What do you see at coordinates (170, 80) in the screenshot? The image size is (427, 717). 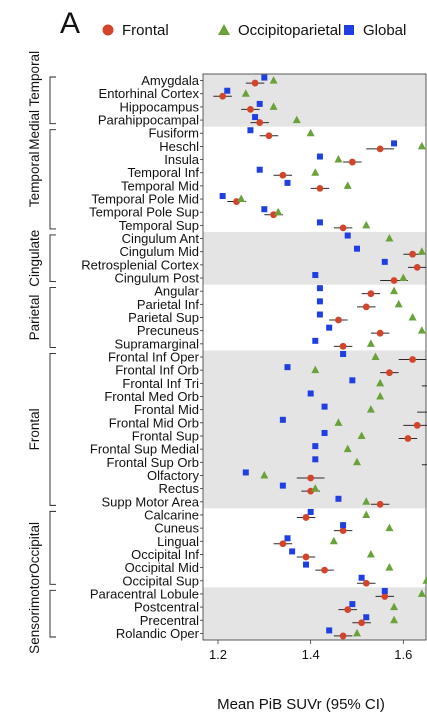 I see `region-label: Amygdala` at bounding box center [170, 80].